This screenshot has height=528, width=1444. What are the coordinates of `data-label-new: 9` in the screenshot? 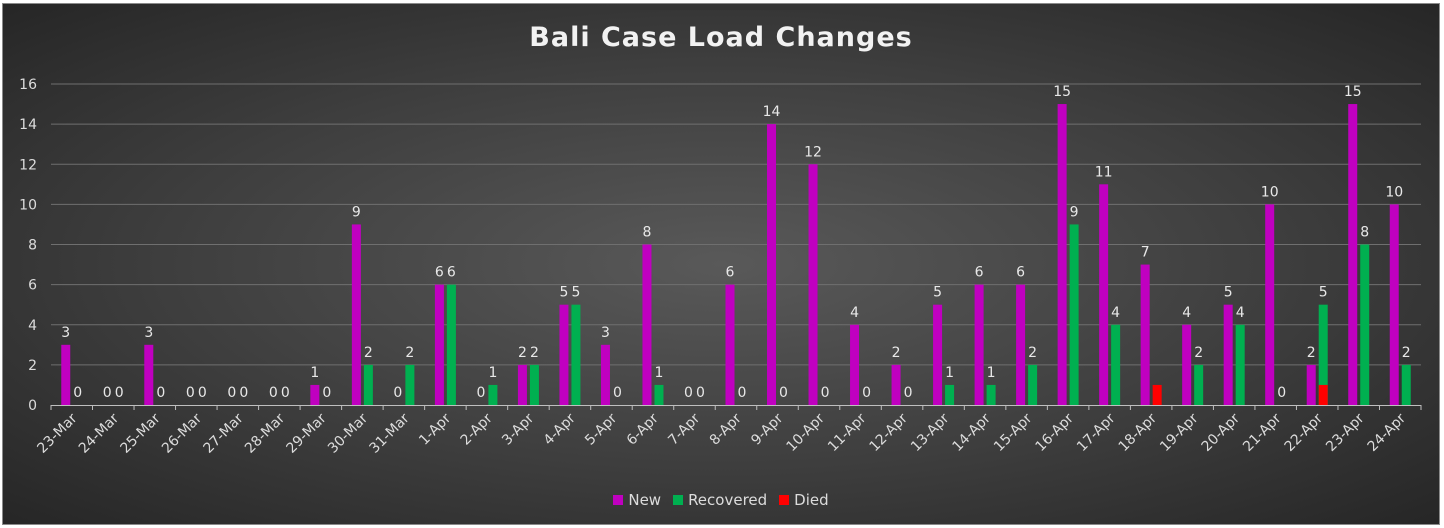 It's located at (356, 212).